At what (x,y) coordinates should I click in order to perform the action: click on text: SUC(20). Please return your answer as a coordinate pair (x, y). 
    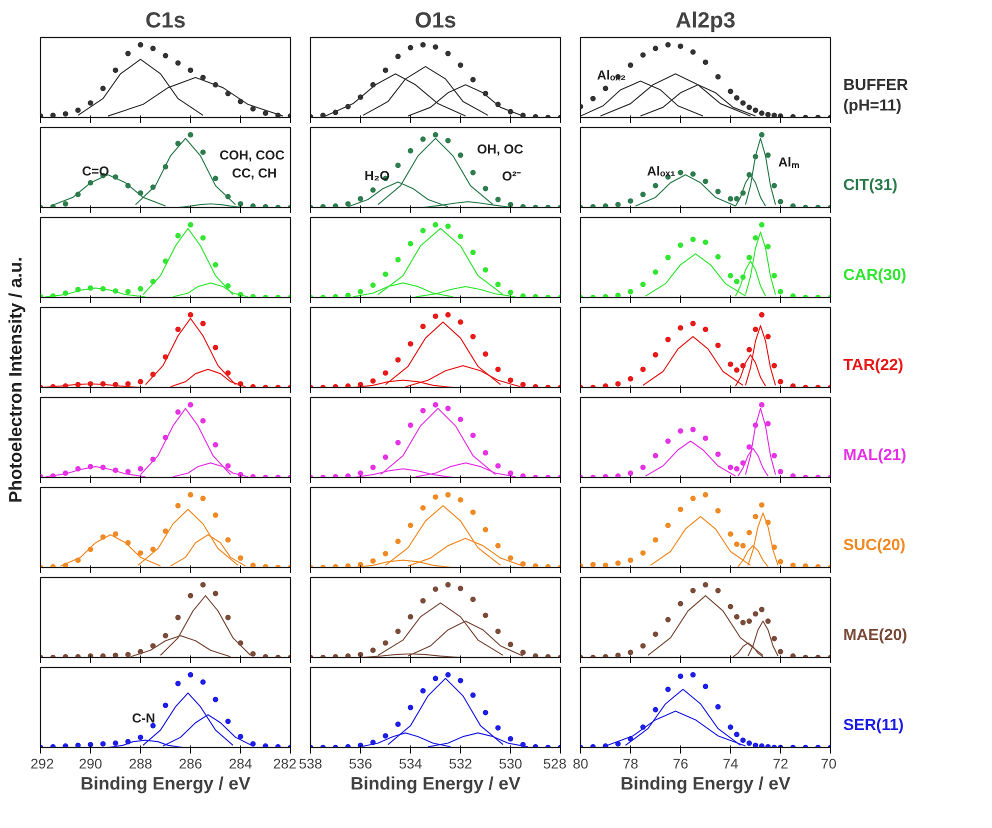
    Looking at the image, I should click on (874, 545).